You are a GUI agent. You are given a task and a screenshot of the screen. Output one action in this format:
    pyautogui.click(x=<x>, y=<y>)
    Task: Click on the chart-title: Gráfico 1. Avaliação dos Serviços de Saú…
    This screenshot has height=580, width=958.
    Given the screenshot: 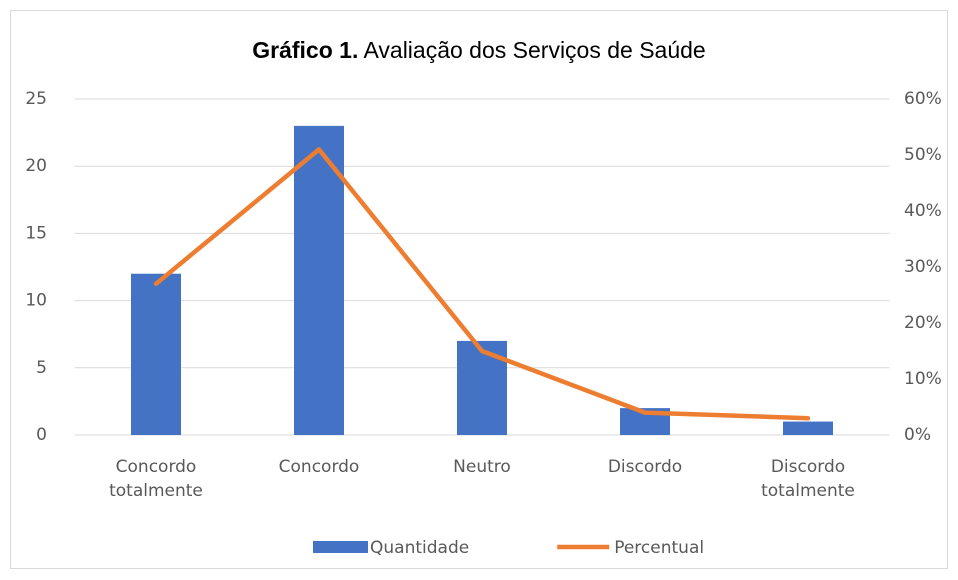 What is the action you would take?
    pyautogui.click(x=478, y=50)
    